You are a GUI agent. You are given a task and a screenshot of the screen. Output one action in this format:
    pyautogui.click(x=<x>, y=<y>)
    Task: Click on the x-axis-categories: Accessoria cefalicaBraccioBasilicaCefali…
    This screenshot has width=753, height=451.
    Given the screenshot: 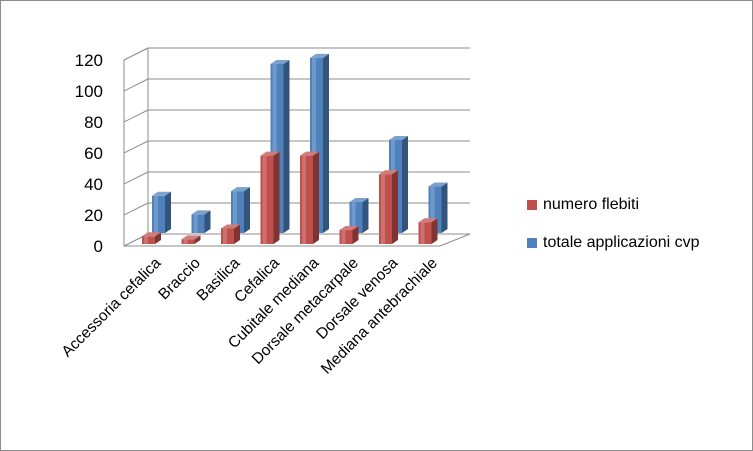 What is the action you would take?
    pyautogui.click(x=250, y=315)
    